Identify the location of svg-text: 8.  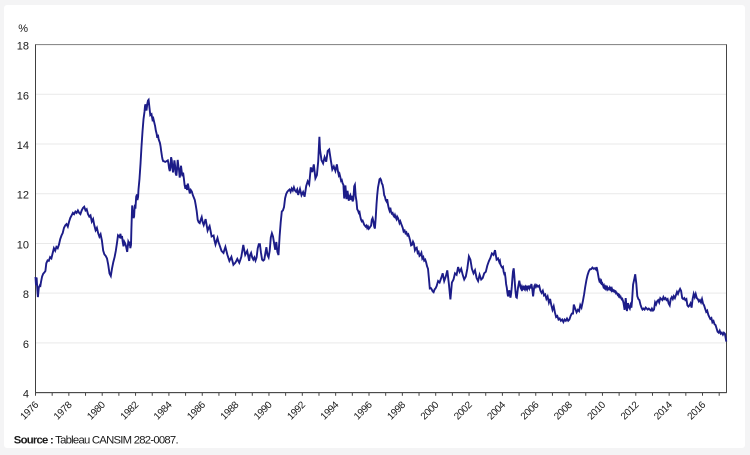
(26, 295).